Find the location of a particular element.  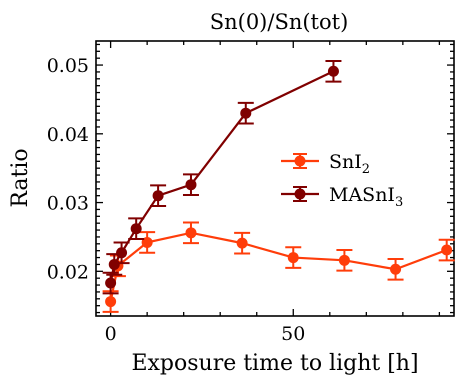

y-tick-label: 0.04 is located at coordinates (68, 135).